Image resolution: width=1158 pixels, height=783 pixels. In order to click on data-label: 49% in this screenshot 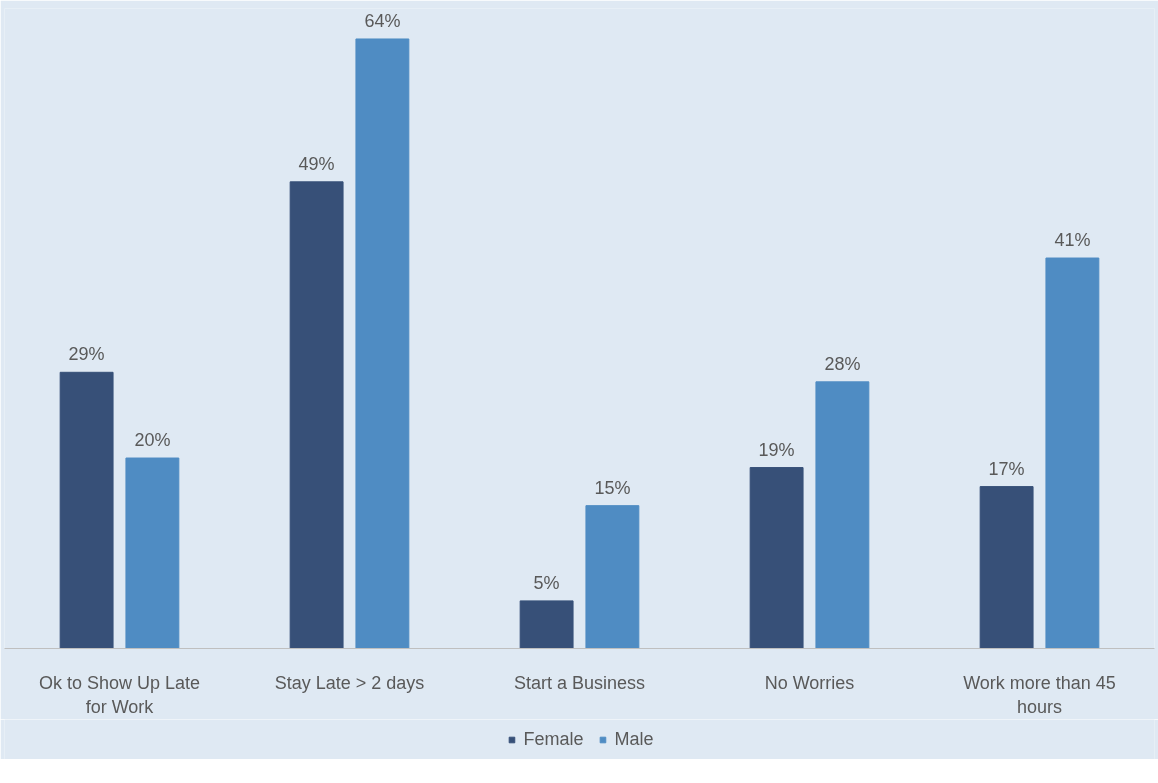, I will do `click(316, 163)`.